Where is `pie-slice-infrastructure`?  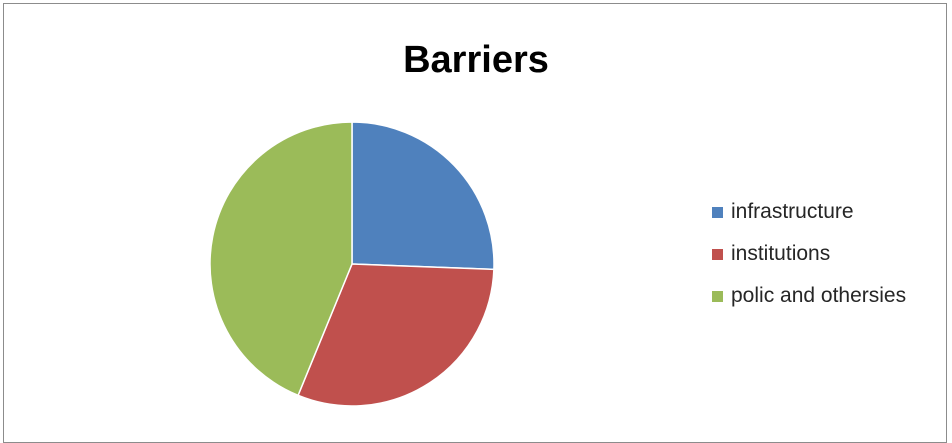 pie-slice-infrastructure is located at coordinates (423, 196).